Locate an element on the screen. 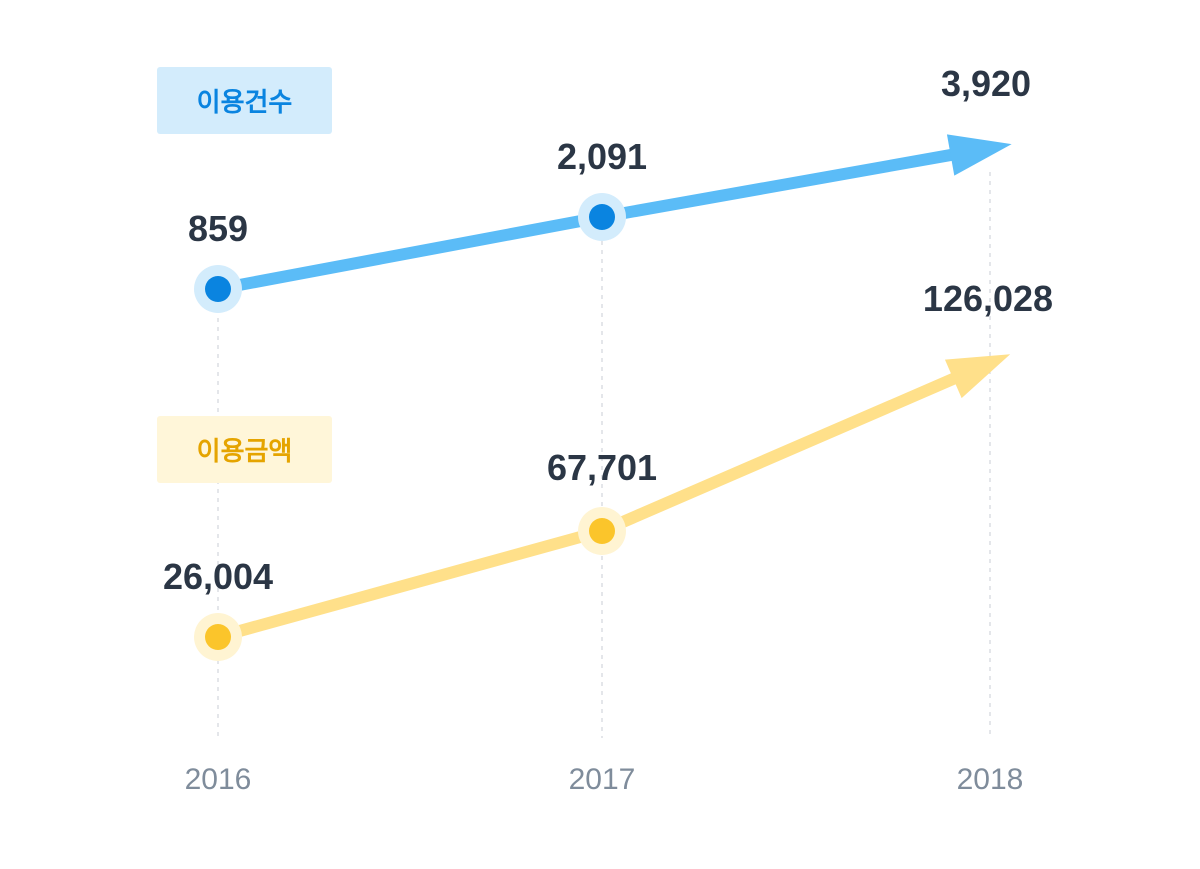 The width and height of the screenshot is (1200, 869). badge-count: 이용건수 is located at coordinates (244, 100).